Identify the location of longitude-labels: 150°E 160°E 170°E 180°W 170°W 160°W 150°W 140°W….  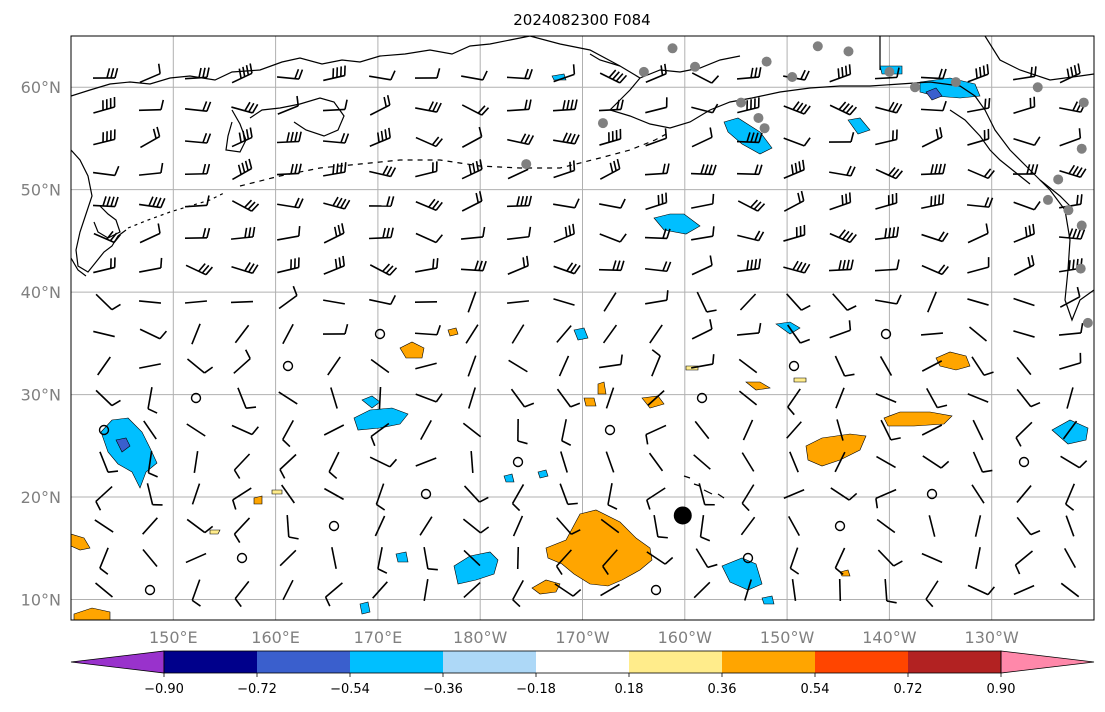
(584, 637).